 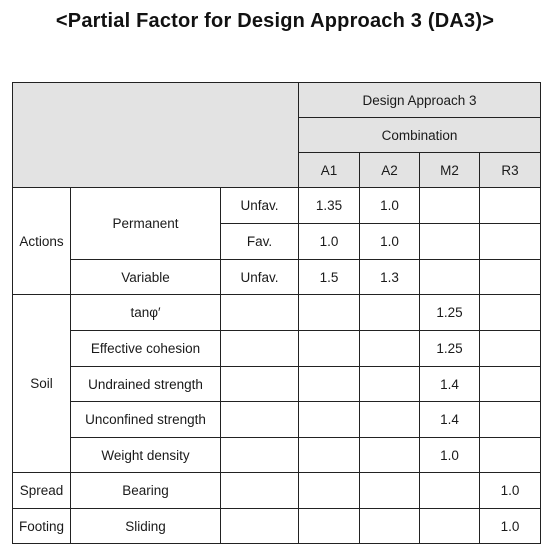 What do you see at coordinates (510, 205) in the screenshot?
I see `cell-permanent-unfav-r3` at bounding box center [510, 205].